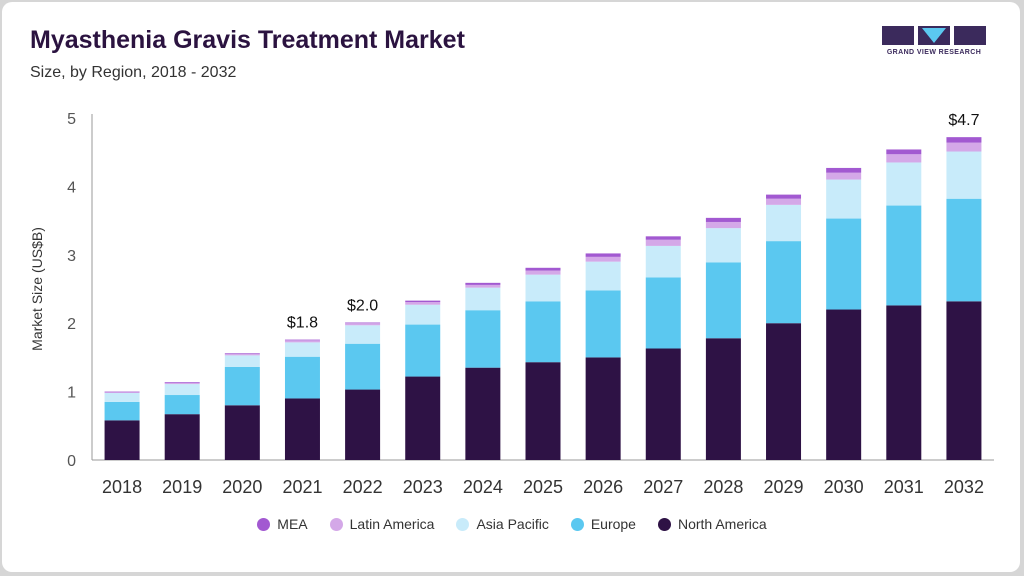 The width and height of the screenshot is (1024, 576). I want to click on y-tick-label: 4, so click(71, 187).